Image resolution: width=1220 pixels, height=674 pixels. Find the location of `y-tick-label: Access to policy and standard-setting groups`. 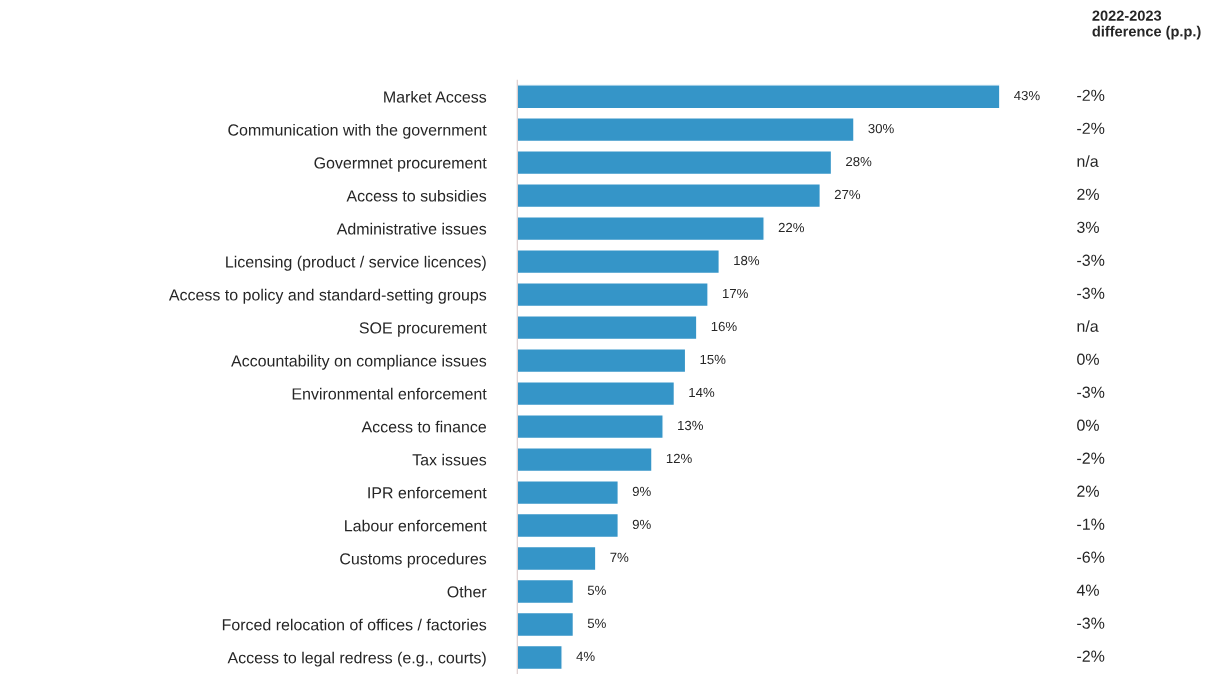

y-tick-label: Access to policy and standard-setting groups is located at coordinates (327, 296).